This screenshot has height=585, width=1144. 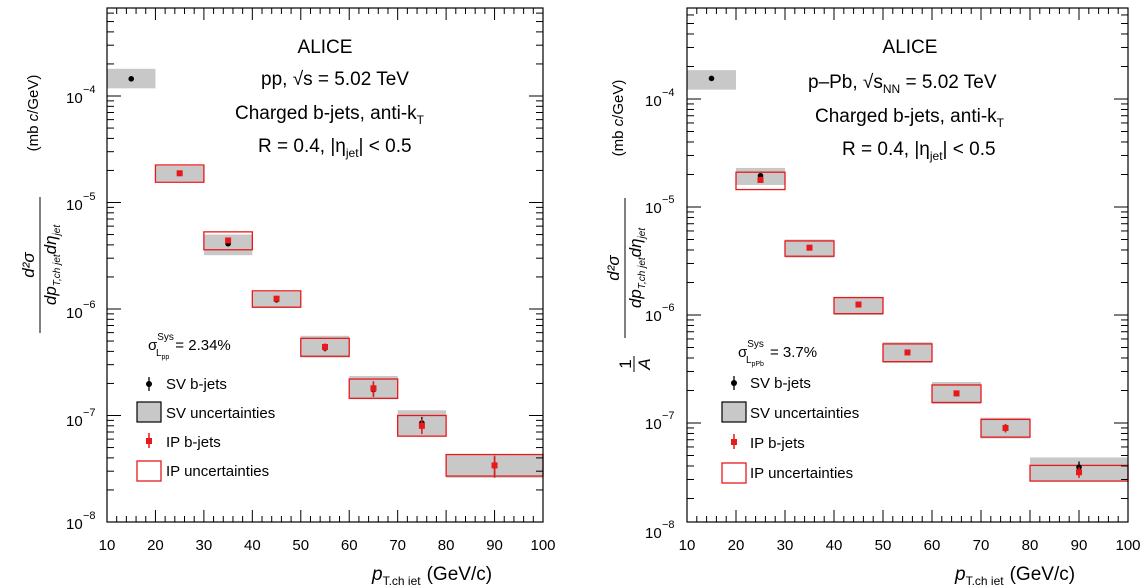 I want to click on left-x-tick-label: 50, so click(x=300, y=545).